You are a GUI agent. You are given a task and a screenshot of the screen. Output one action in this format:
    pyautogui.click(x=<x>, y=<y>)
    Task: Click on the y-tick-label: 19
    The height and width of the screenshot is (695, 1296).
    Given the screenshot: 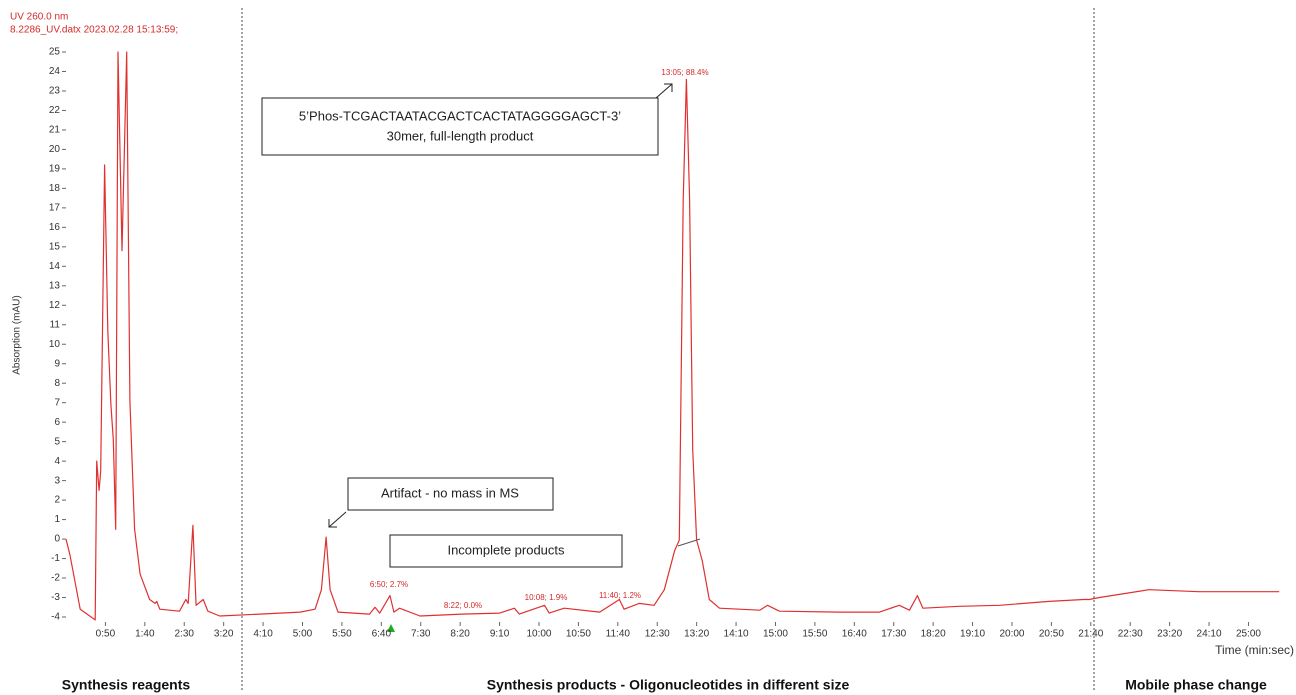 What is the action you would take?
    pyautogui.click(x=55, y=169)
    